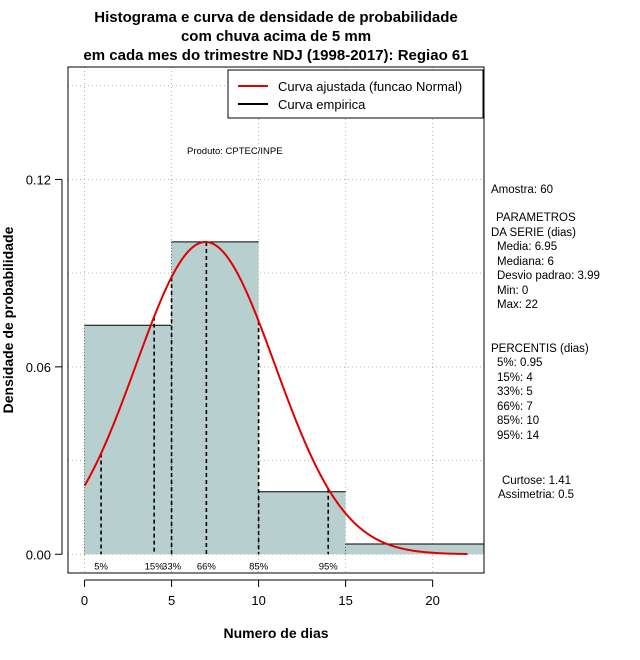  I want to click on percentile-label-66%: 66%, so click(207, 566).